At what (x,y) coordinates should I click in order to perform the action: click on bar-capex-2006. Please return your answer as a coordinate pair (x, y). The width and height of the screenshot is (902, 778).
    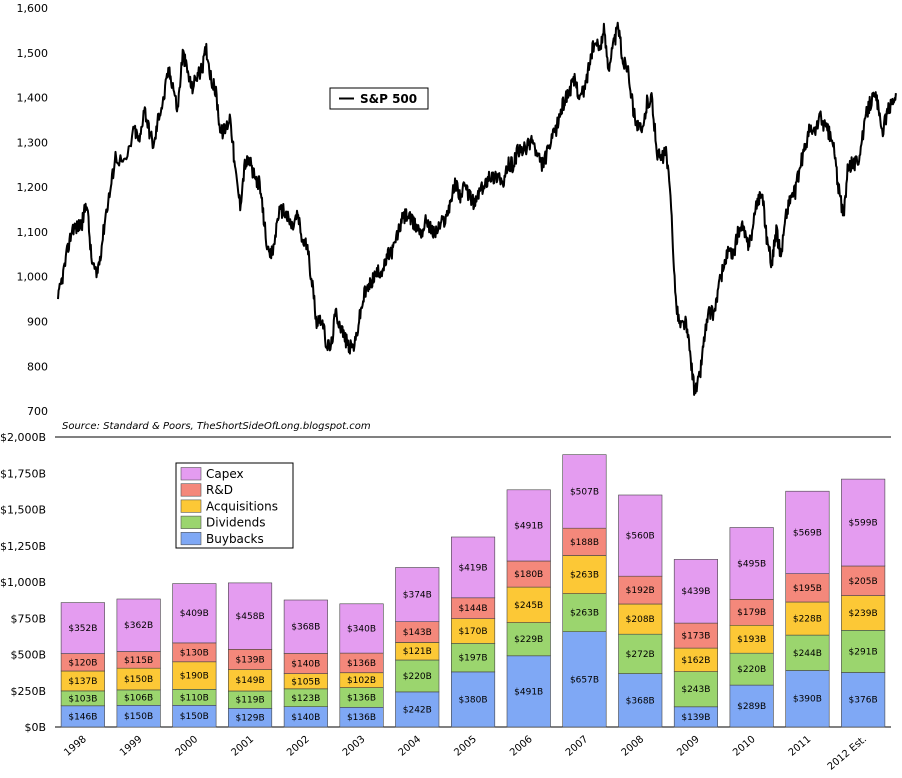
    Looking at the image, I should click on (528, 525).